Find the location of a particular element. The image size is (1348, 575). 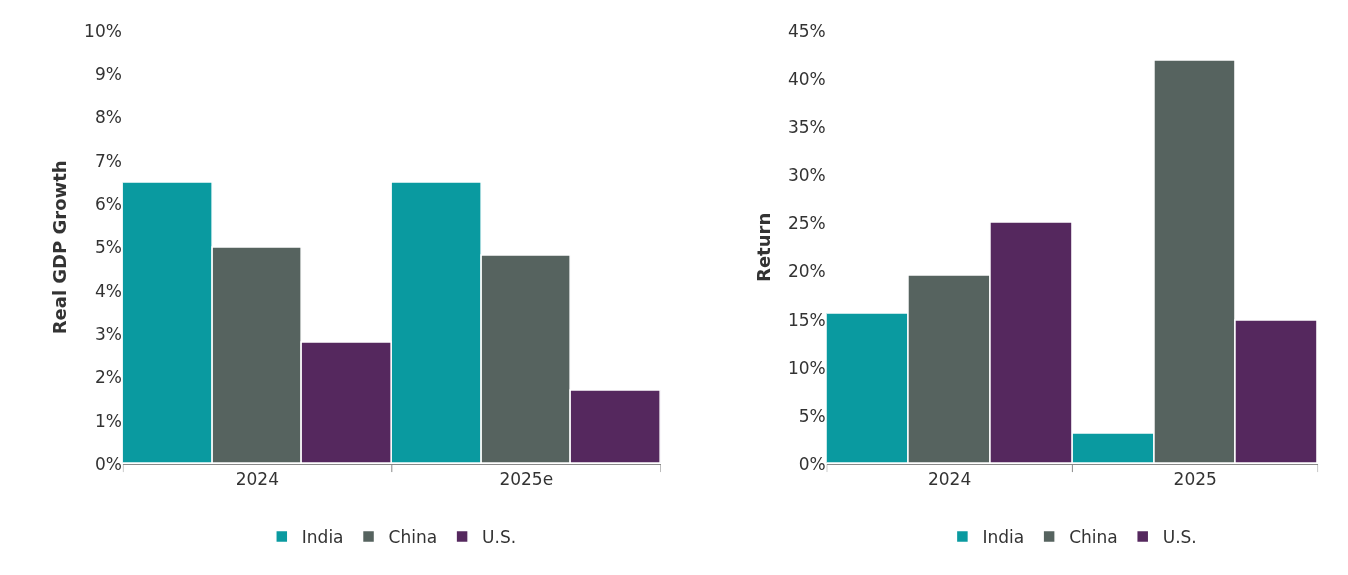

y-tick-label: 9% is located at coordinates (108, 73).